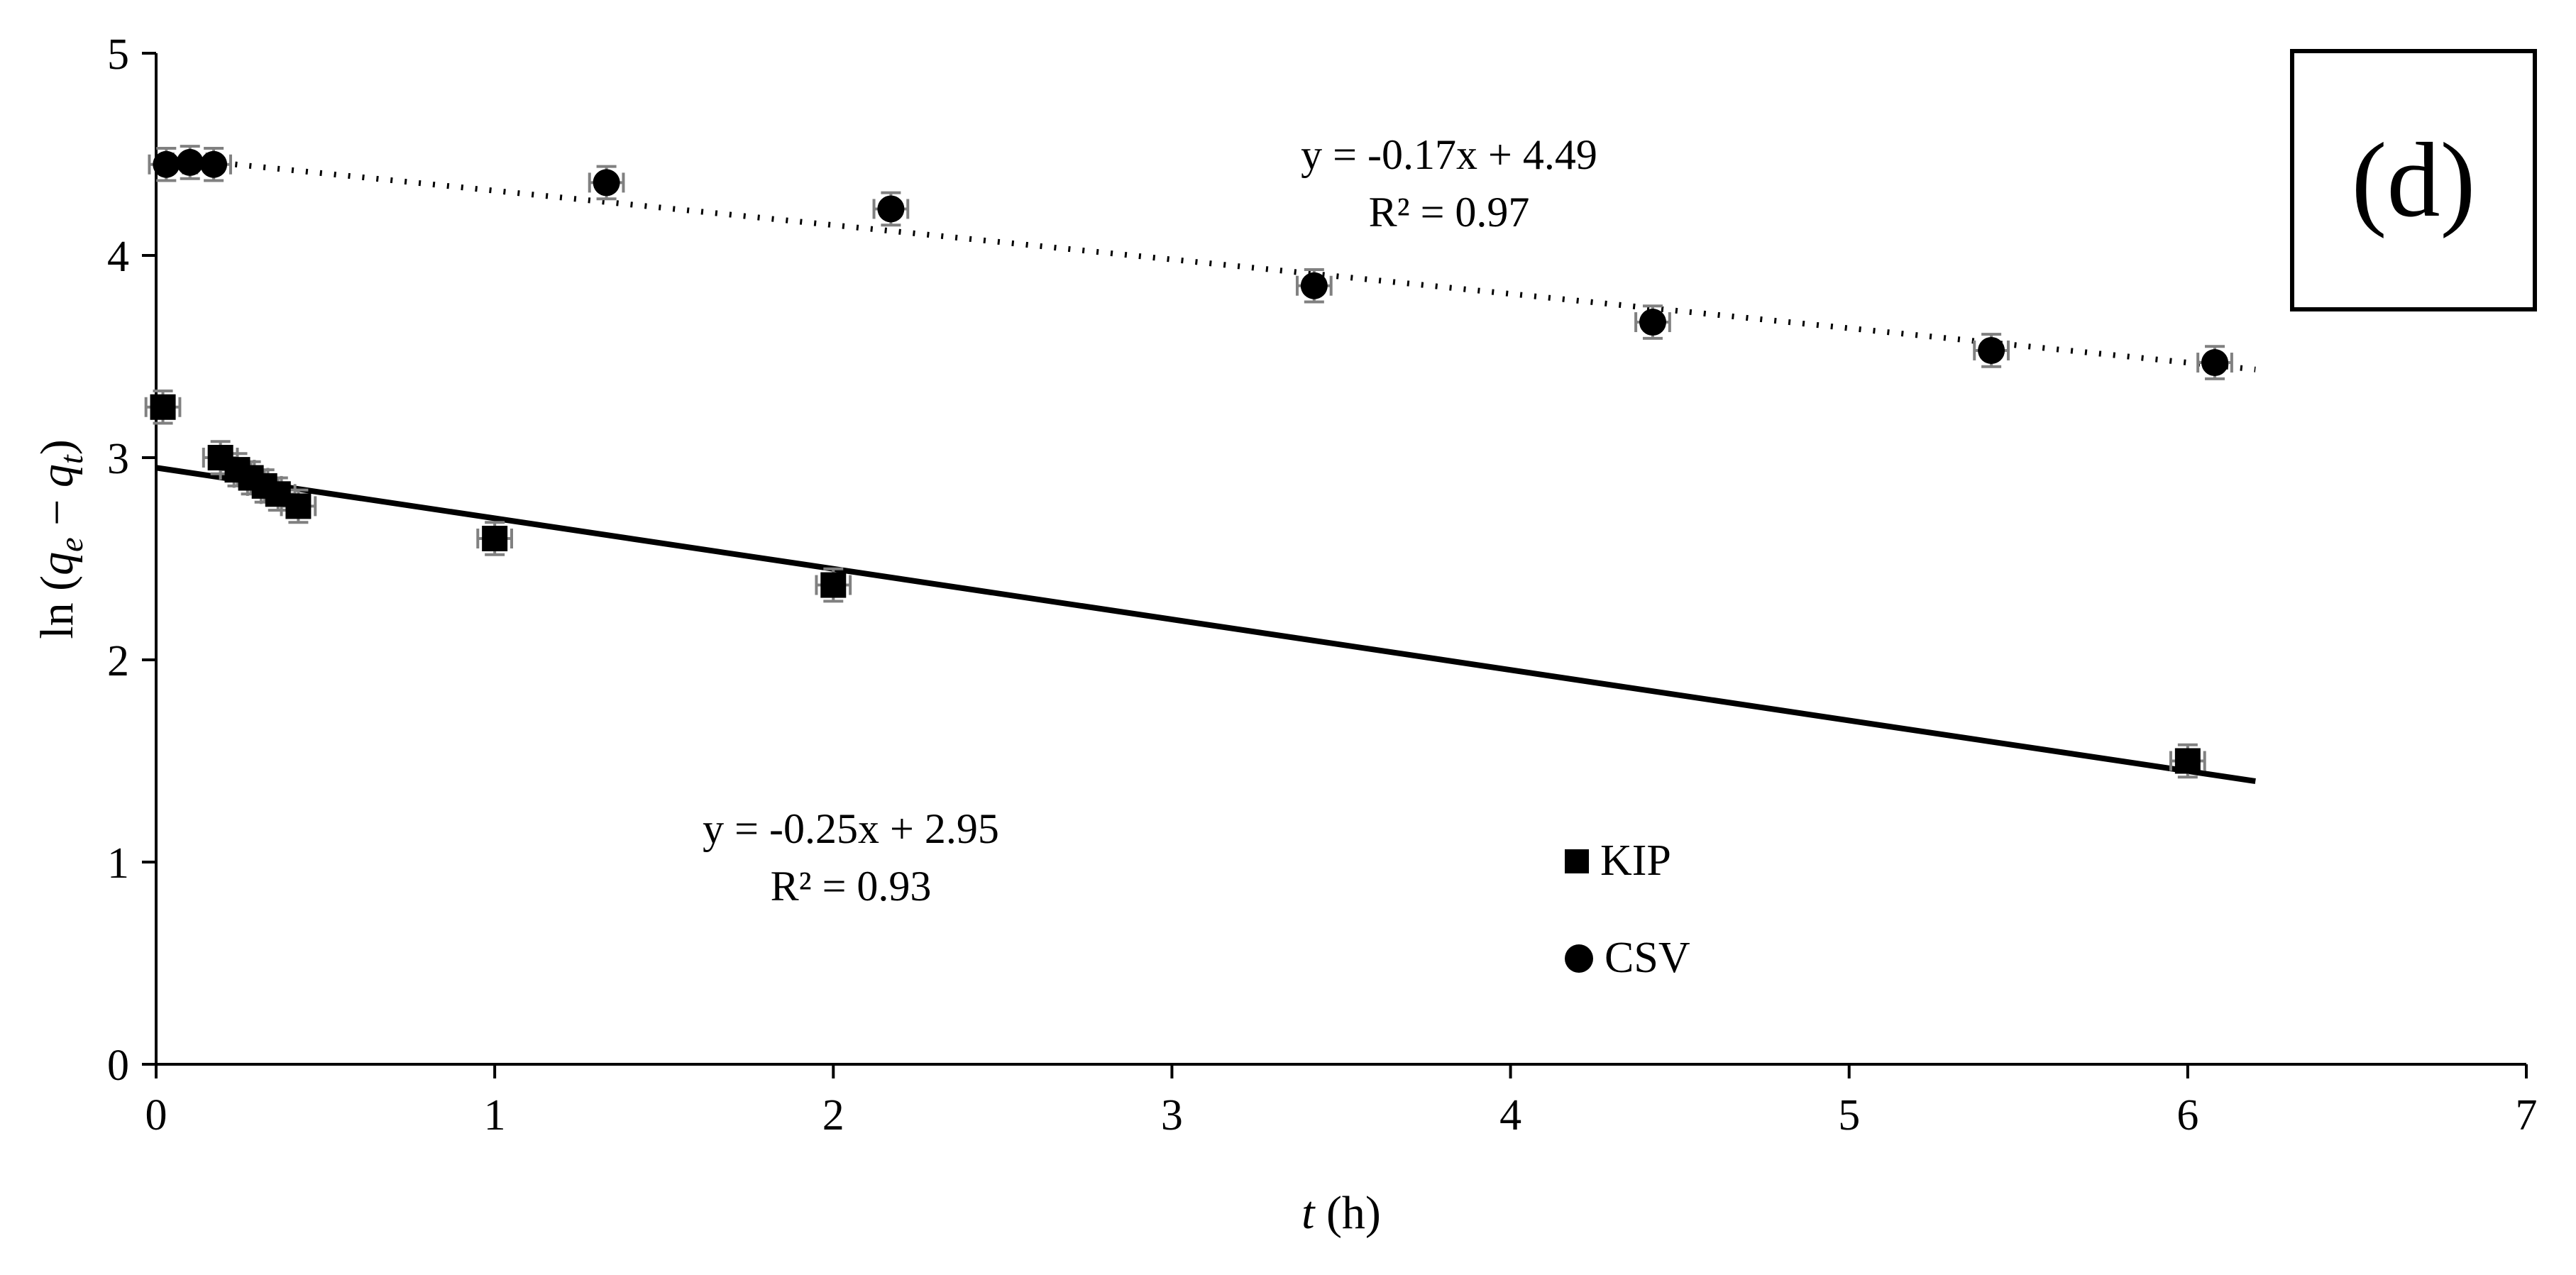 The height and width of the screenshot is (1275, 2576). What do you see at coordinates (2527, 1115) in the screenshot?
I see `x-tick-label: 7` at bounding box center [2527, 1115].